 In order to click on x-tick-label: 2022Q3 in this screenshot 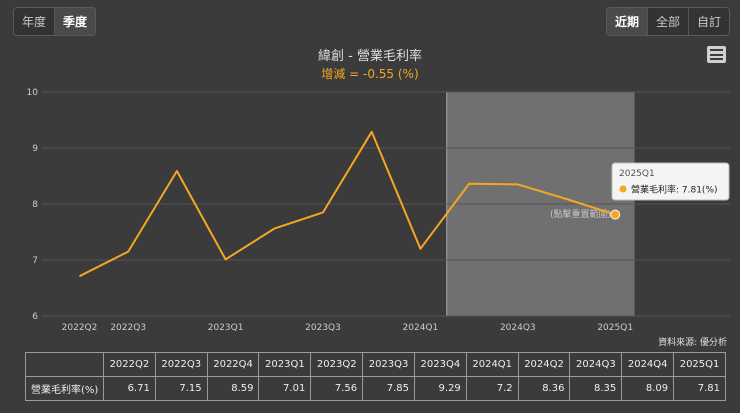, I will do `click(128, 328)`.